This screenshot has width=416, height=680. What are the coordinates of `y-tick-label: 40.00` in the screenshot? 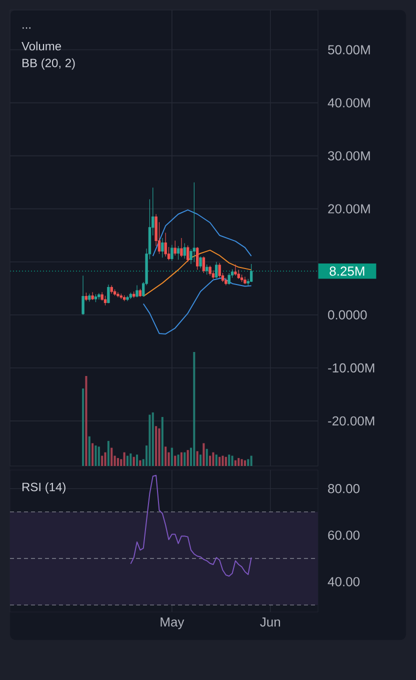 It's located at (344, 581).